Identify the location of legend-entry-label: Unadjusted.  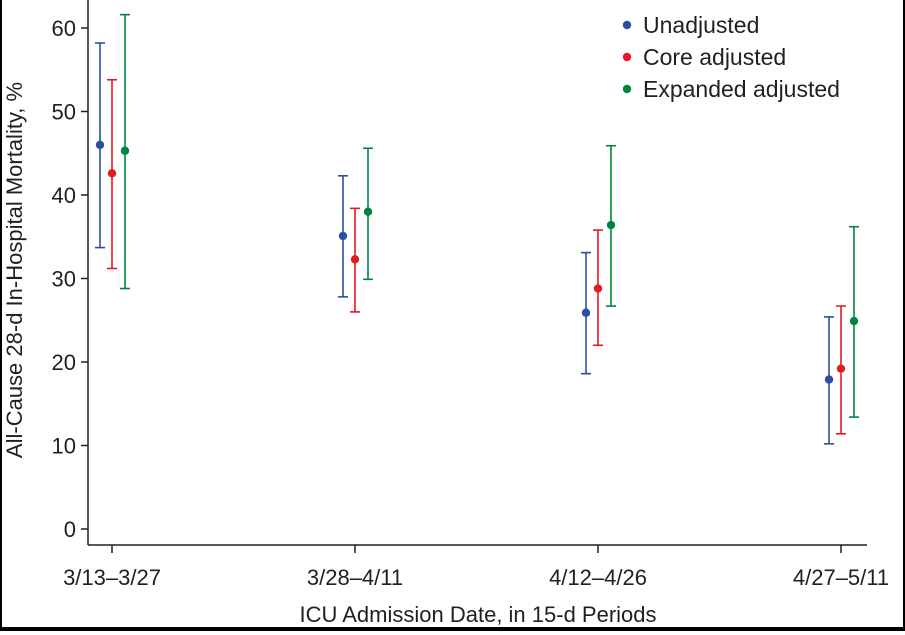
(701, 25).